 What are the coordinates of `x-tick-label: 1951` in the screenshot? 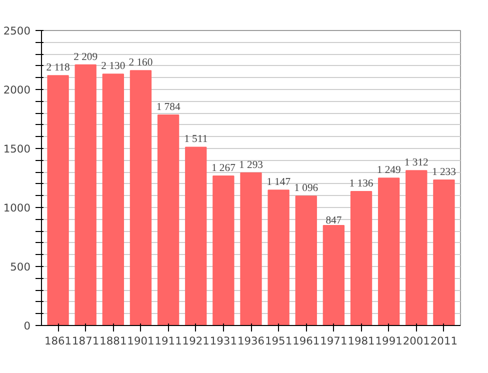 It's located at (278, 341).